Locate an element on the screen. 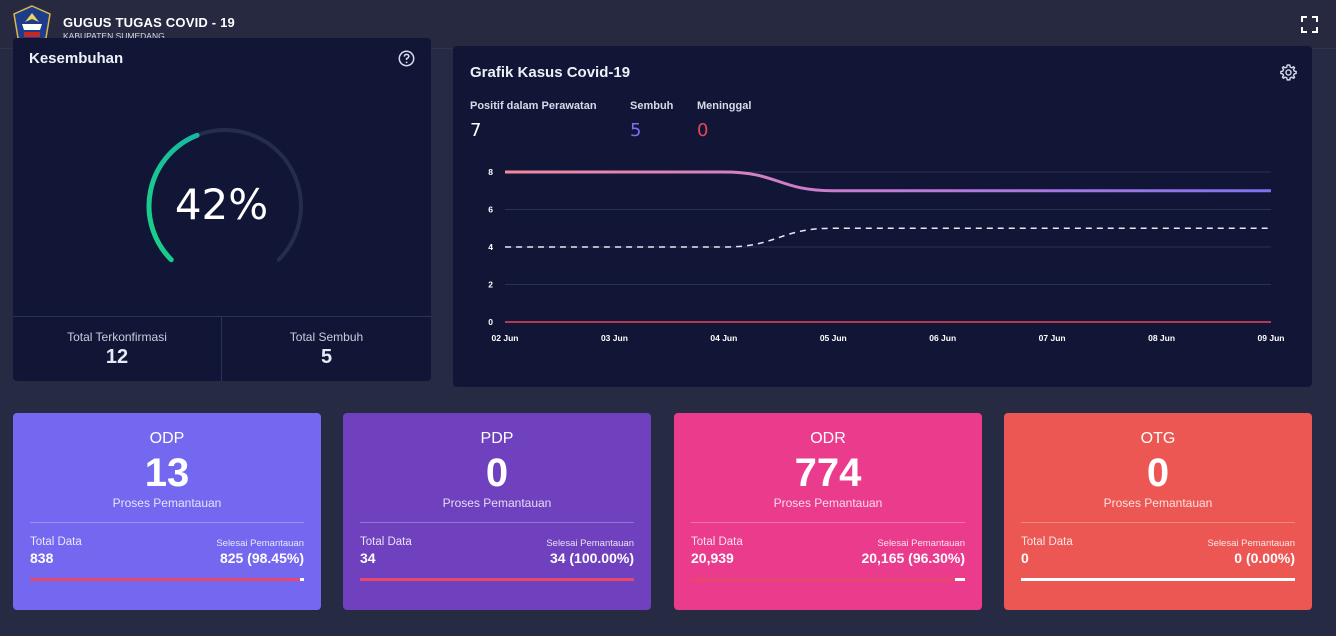 This screenshot has height=636, width=1336. x-tick-label: 02 Jun is located at coordinates (505, 338).